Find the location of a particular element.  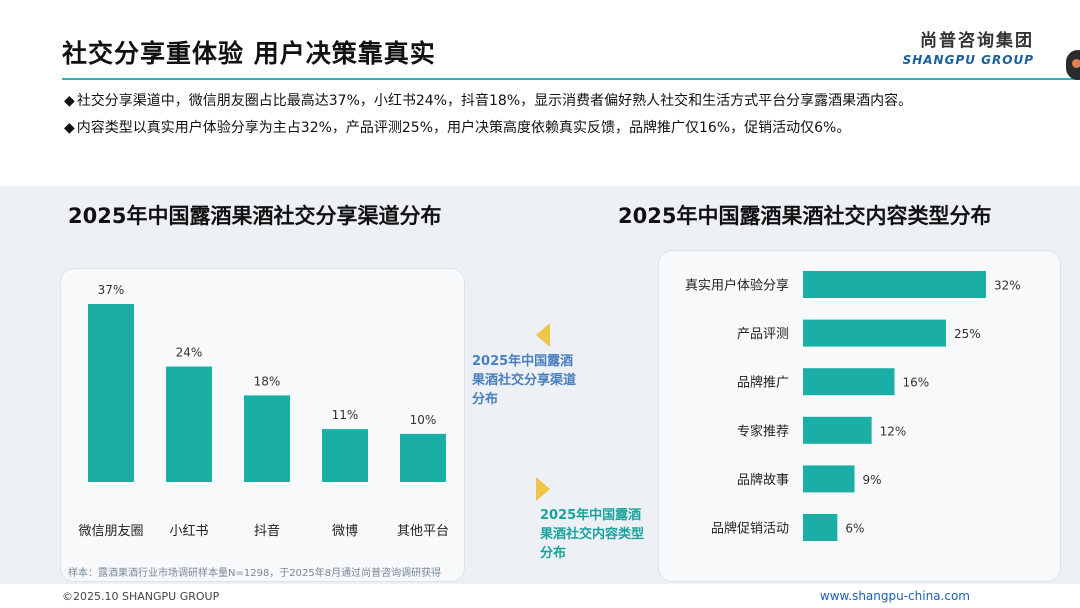

channel-bar-chart: 37% 微信朋友圈 24% 小红书 18% 抖音 11% 微博 10% 其他平台 is located at coordinates (263, 411).